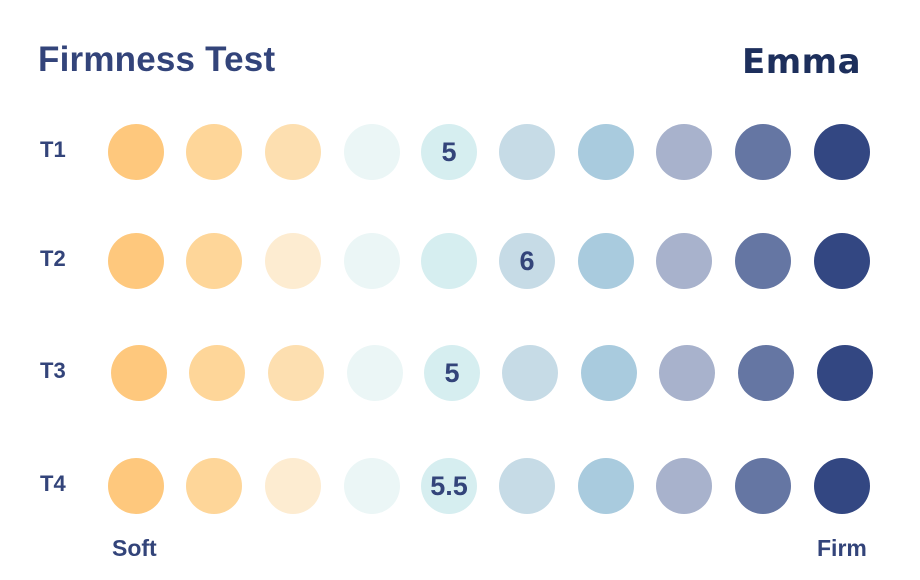  Describe the element at coordinates (53, 149) in the screenshot. I see `row-label: T1` at that location.